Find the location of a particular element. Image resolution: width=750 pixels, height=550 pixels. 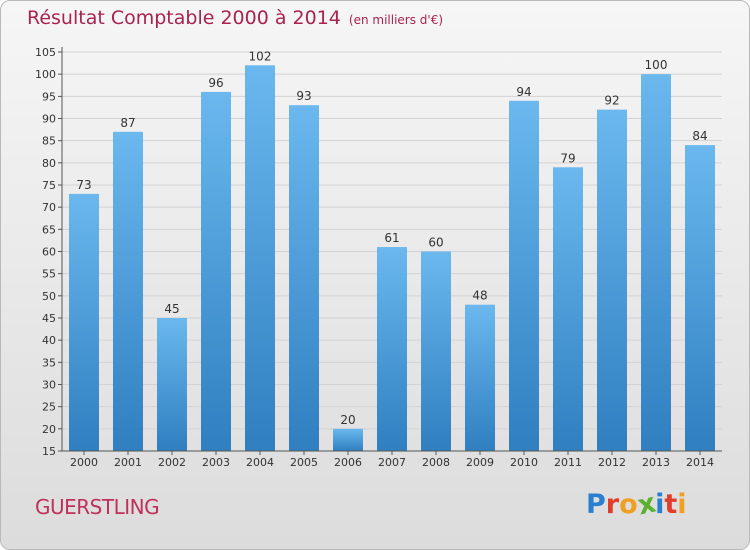

data-label: 60 is located at coordinates (435, 243).